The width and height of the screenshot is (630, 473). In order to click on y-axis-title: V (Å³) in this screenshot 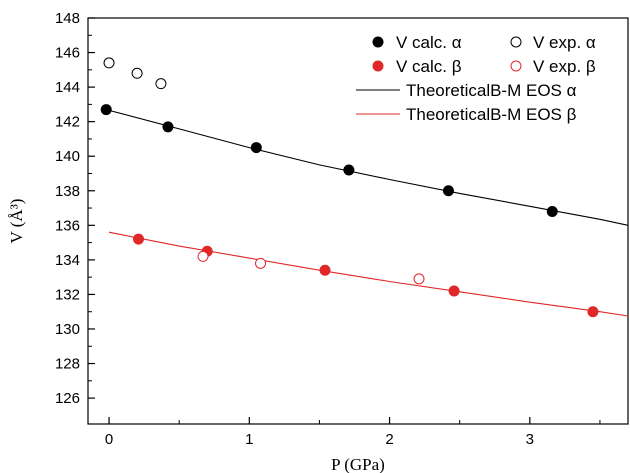, I will do `click(16, 221)`.